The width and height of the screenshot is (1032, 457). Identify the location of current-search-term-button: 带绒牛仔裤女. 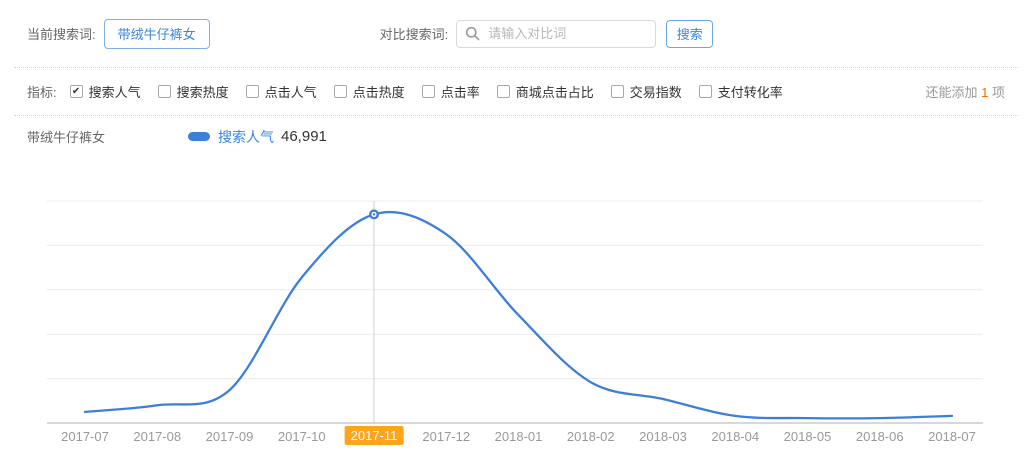
(156, 33).